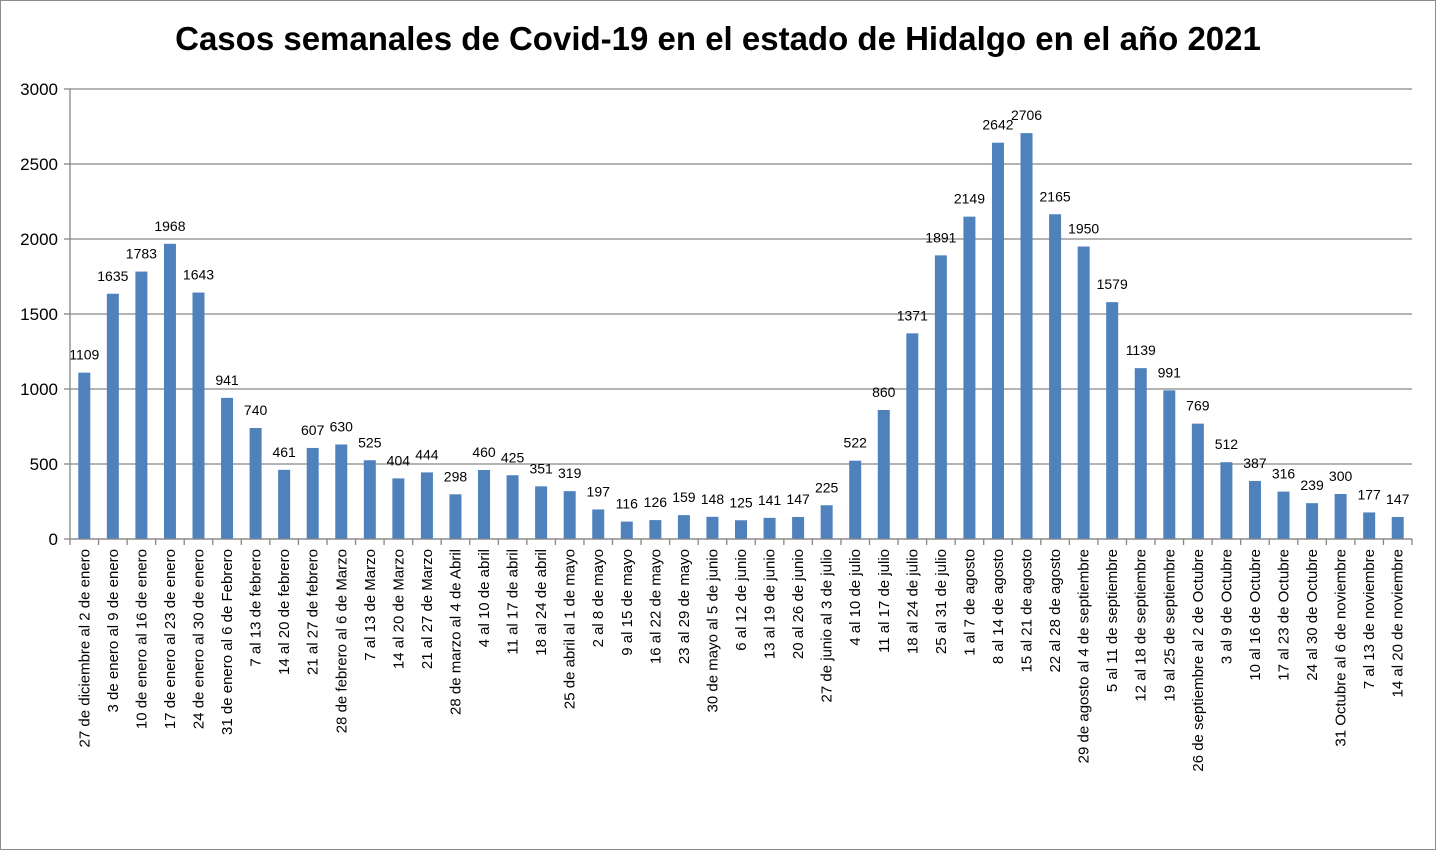 This screenshot has height=850, width=1436. Describe the element at coordinates (1055, 196) in the screenshot. I see `data-label: 2165` at that location.